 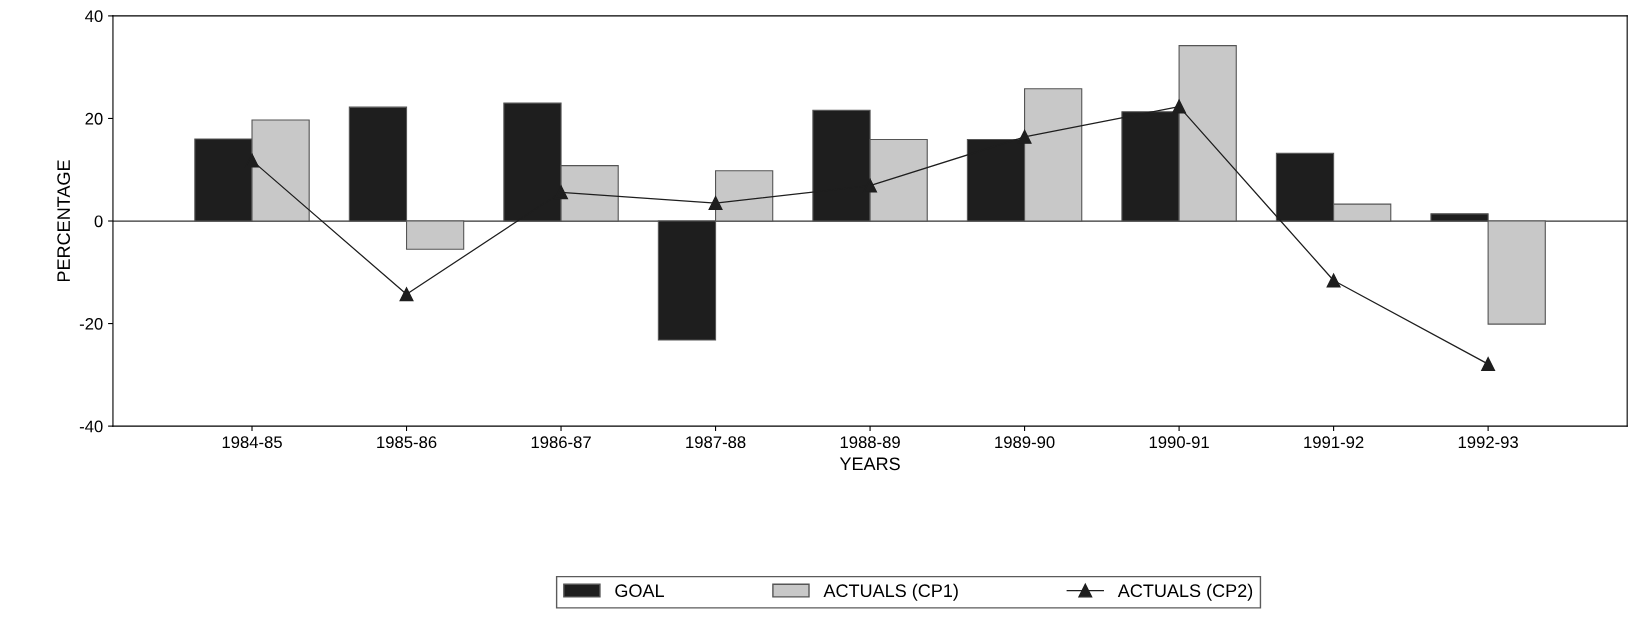 What do you see at coordinates (91, 426) in the screenshot?
I see `y-tick-label: -40` at bounding box center [91, 426].